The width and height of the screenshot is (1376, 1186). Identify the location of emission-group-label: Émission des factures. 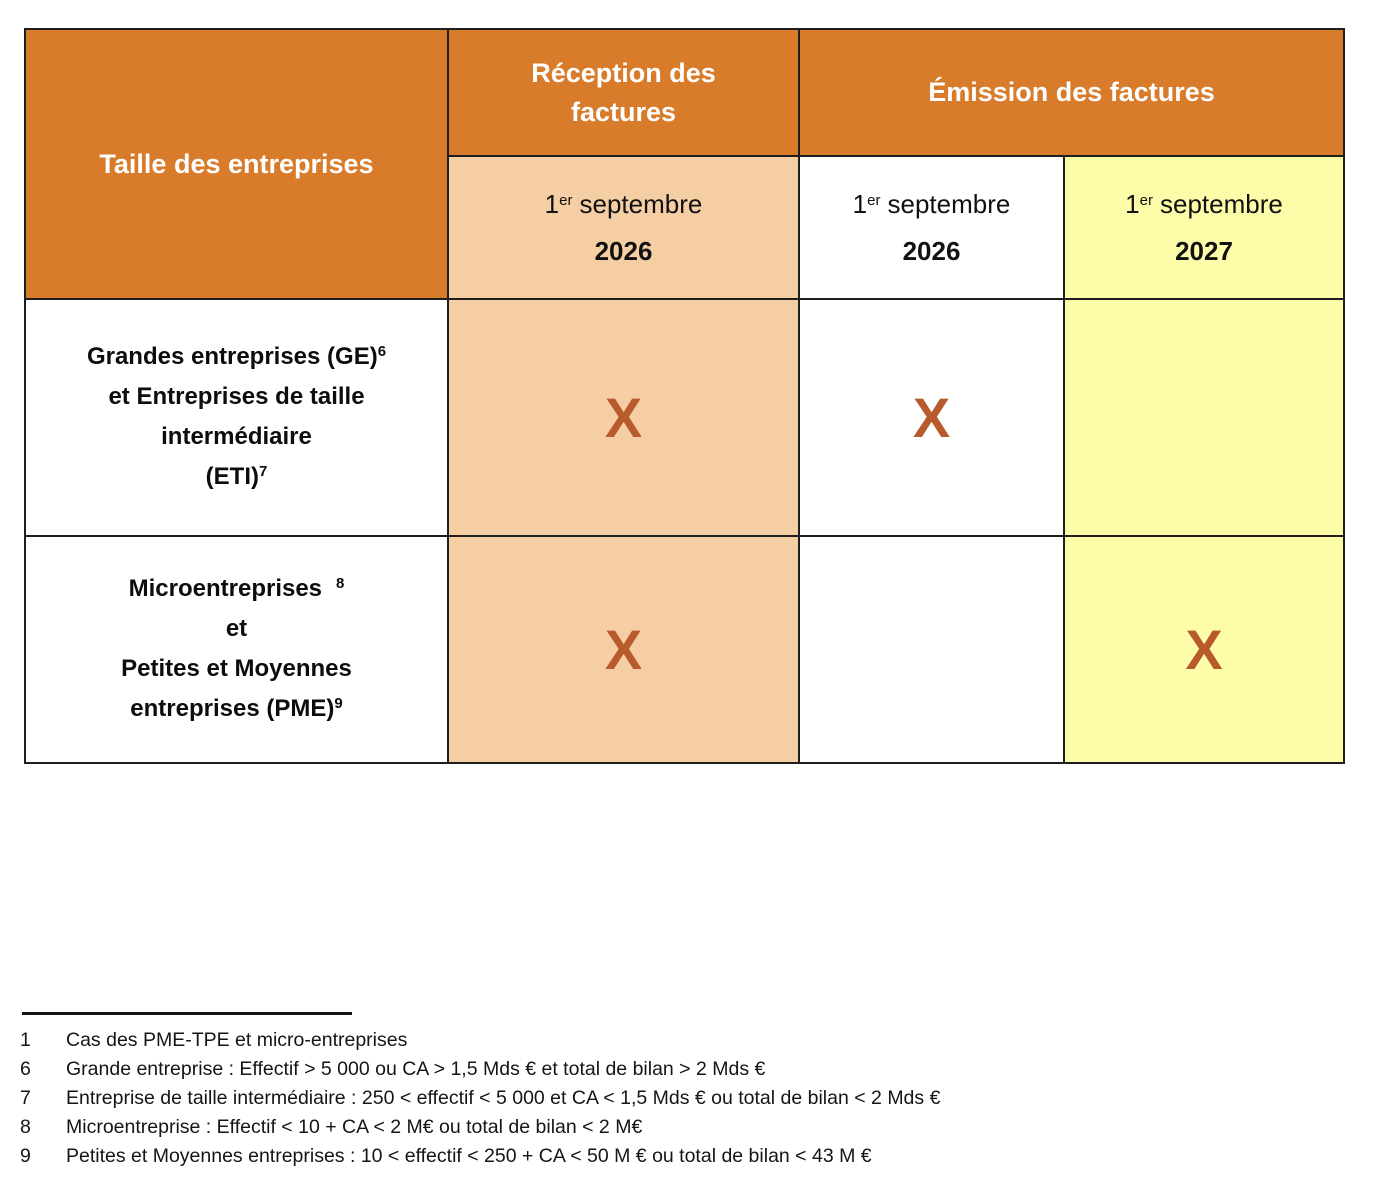
(1071, 92).